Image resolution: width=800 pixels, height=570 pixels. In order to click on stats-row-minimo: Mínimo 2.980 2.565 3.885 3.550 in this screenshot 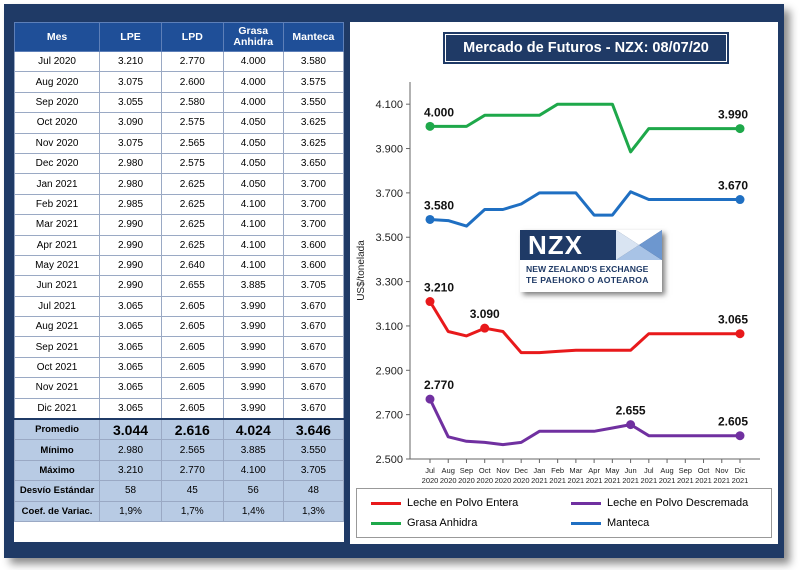, I will do `click(179, 450)`.